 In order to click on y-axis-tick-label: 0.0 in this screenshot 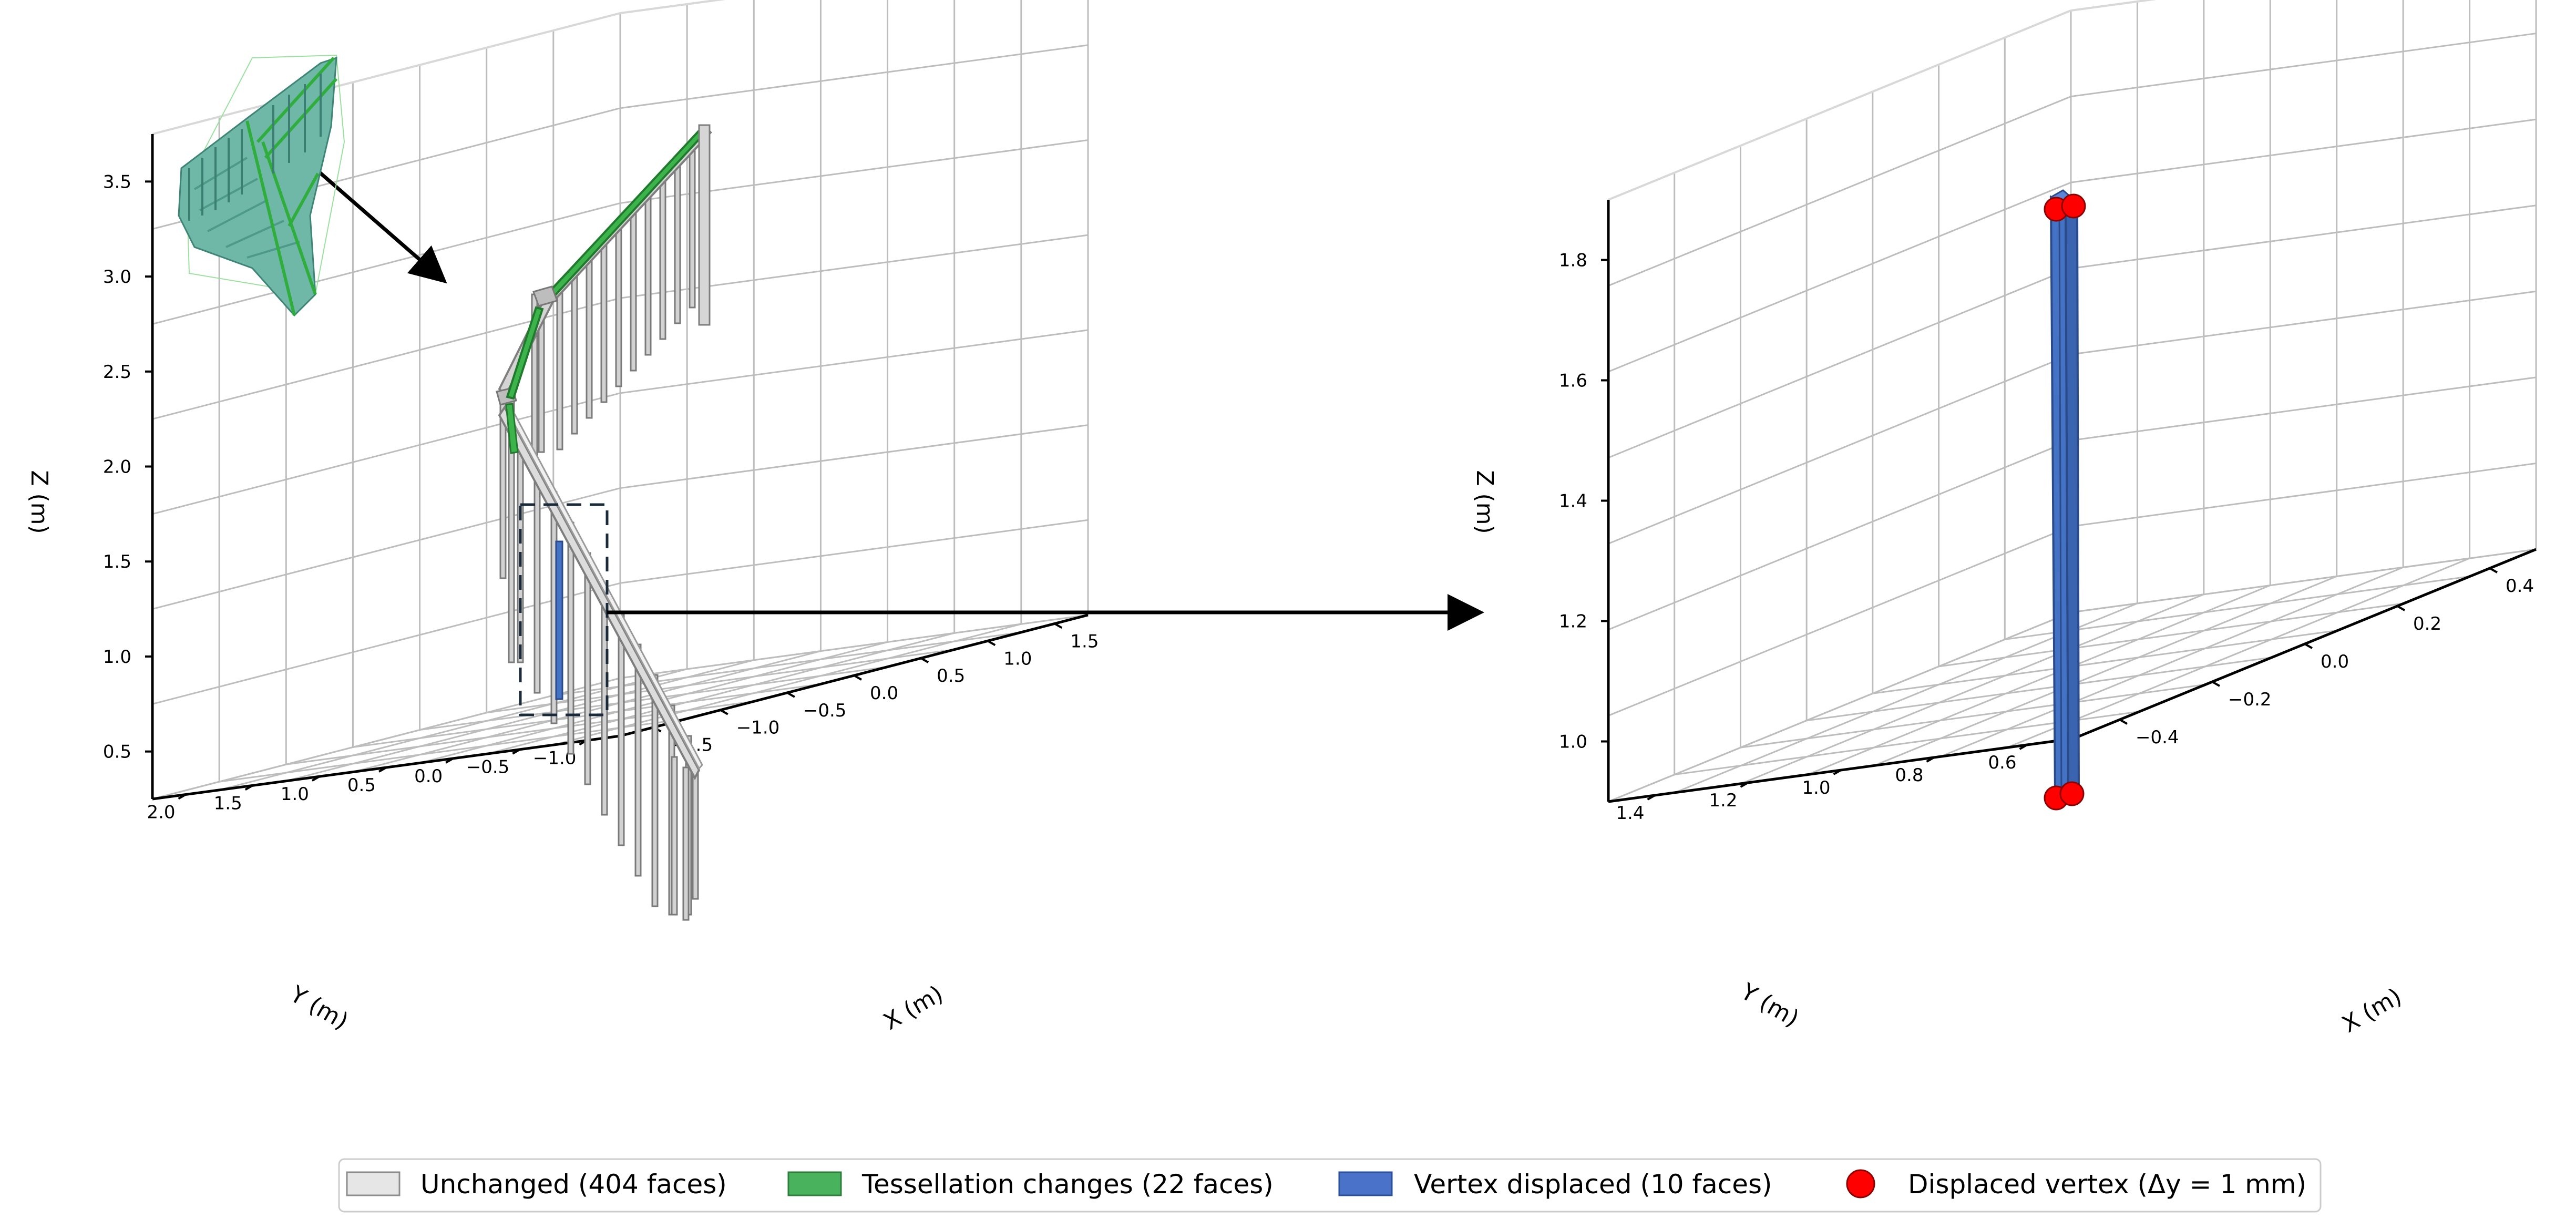, I will do `click(428, 776)`.